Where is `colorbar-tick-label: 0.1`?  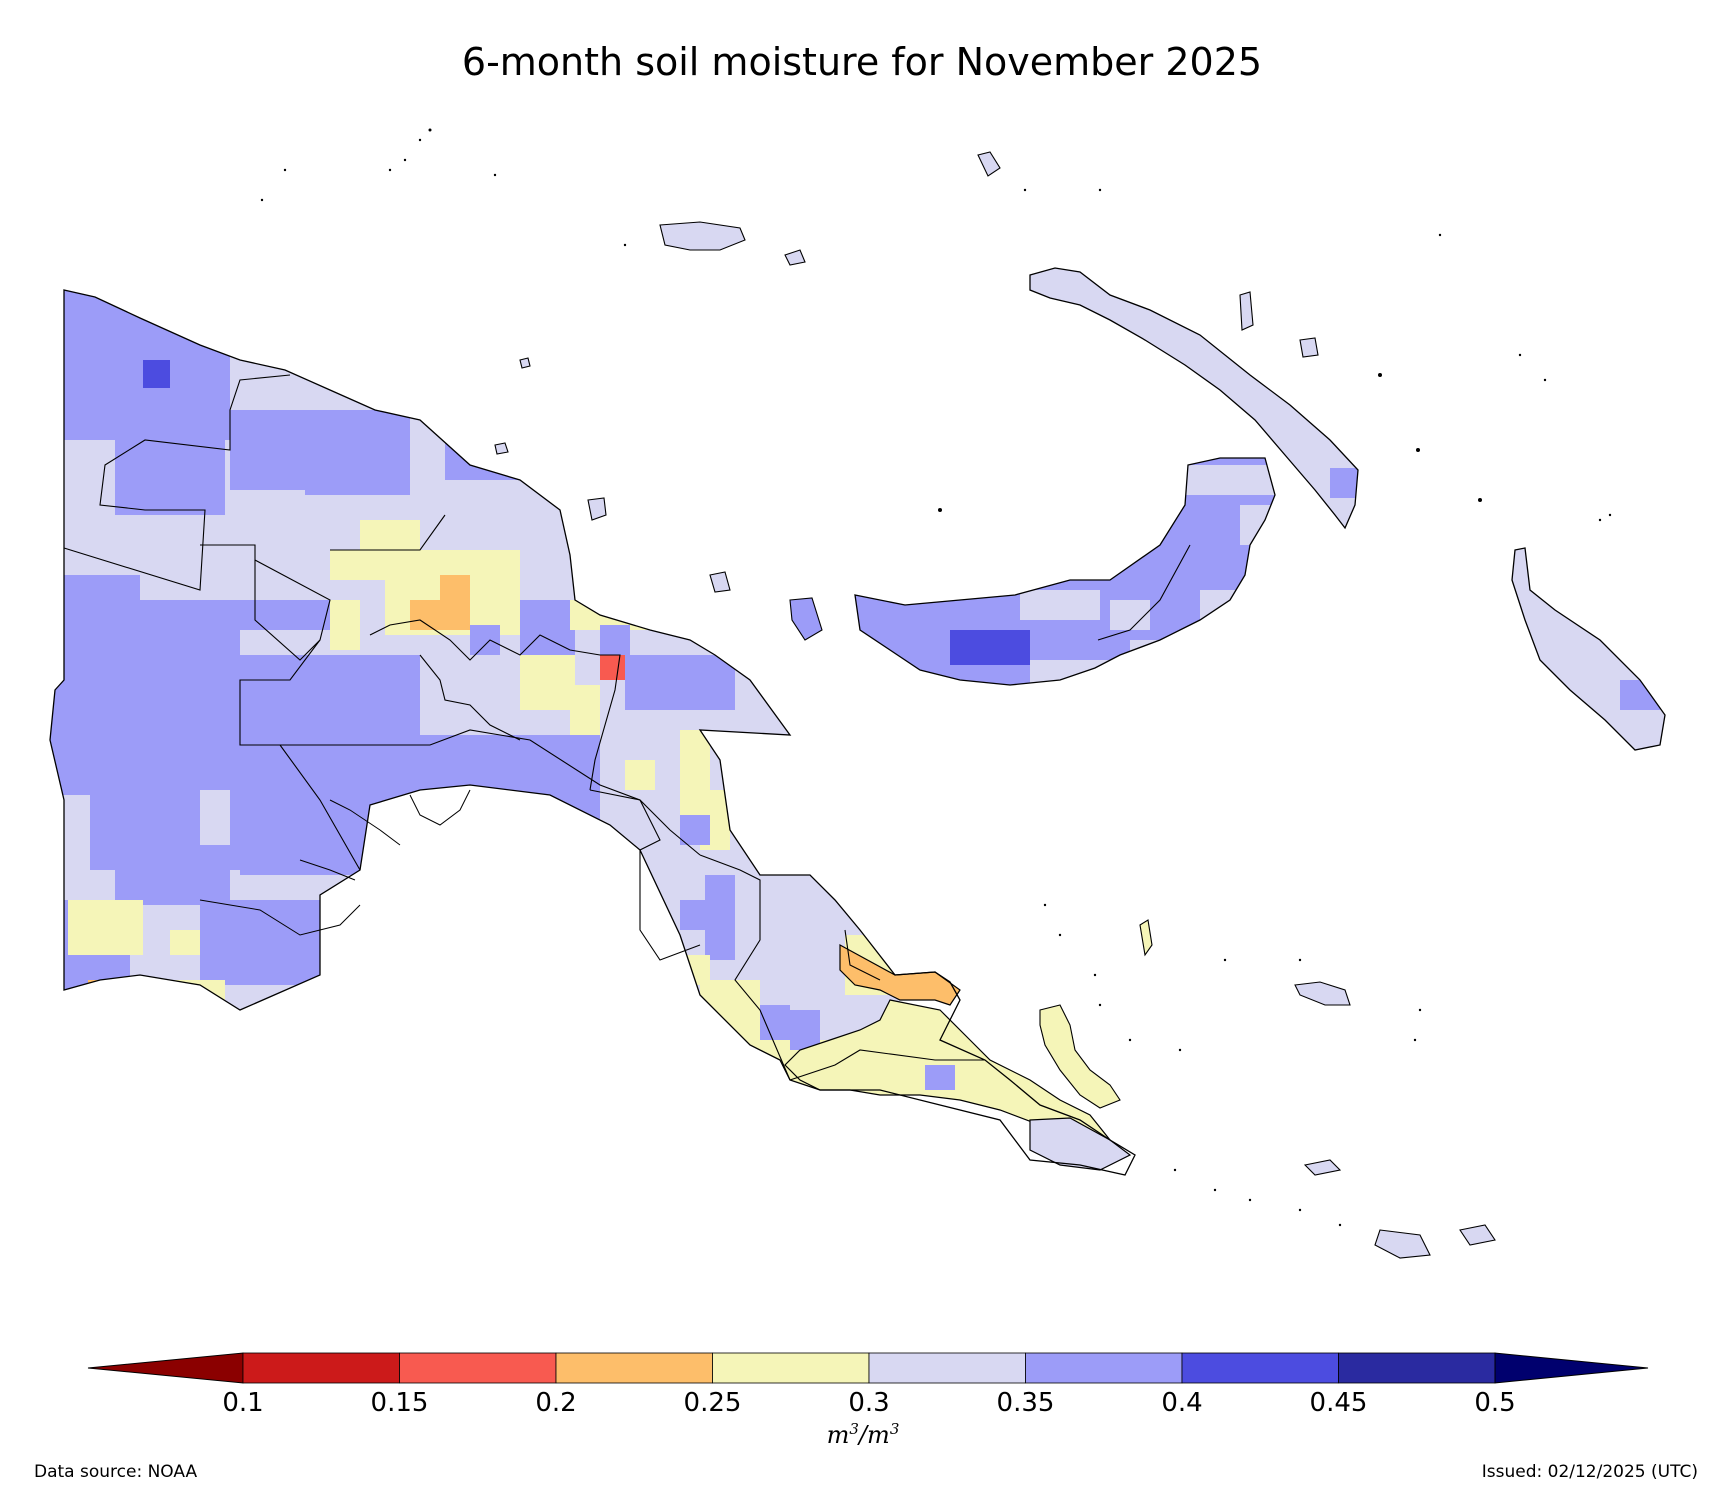
colorbar-tick-label: 0.1 is located at coordinates (243, 1403).